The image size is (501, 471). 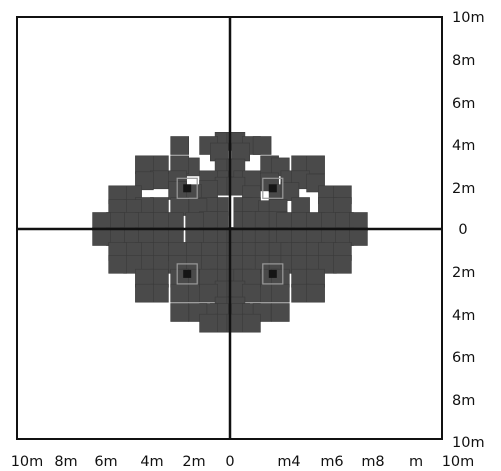 I want to click on y-tick-label: 0, so click(x=462, y=230).